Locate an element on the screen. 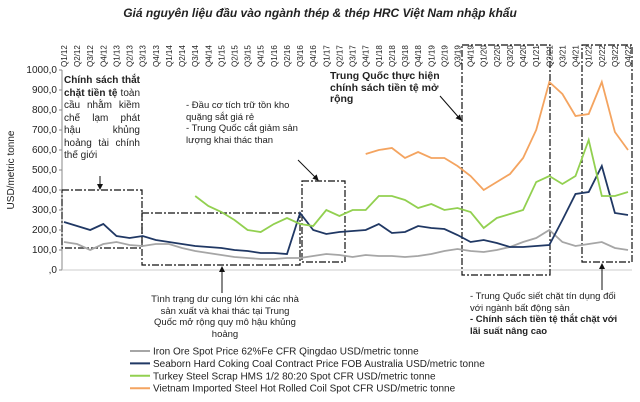 This screenshot has height=402, width=640. x-tick-label: Q2/13 is located at coordinates (130, 56).